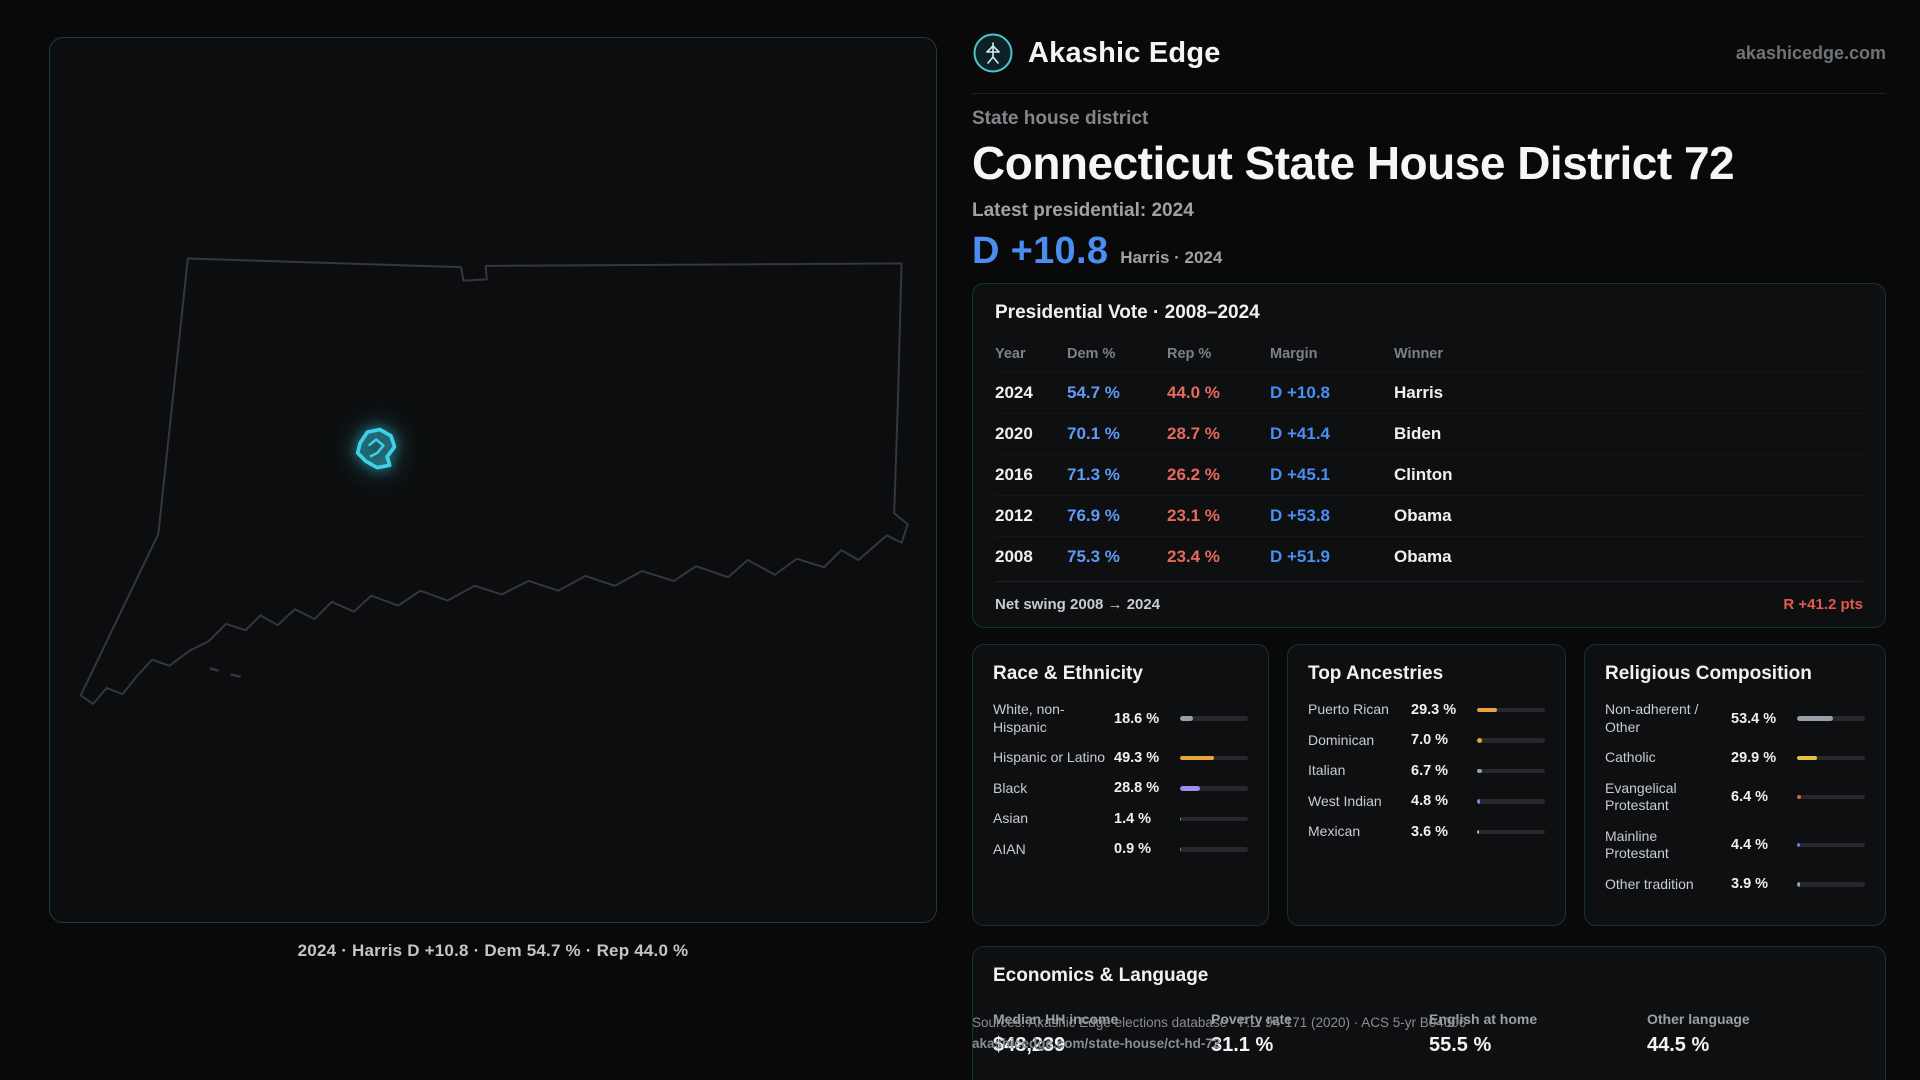 Image resolution: width=1920 pixels, height=1080 pixels. What do you see at coordinates (1698, 1033) in the screenshot?
I see `economics-stat: Other language 44.5 %` at bounding box center [1698, 1033].